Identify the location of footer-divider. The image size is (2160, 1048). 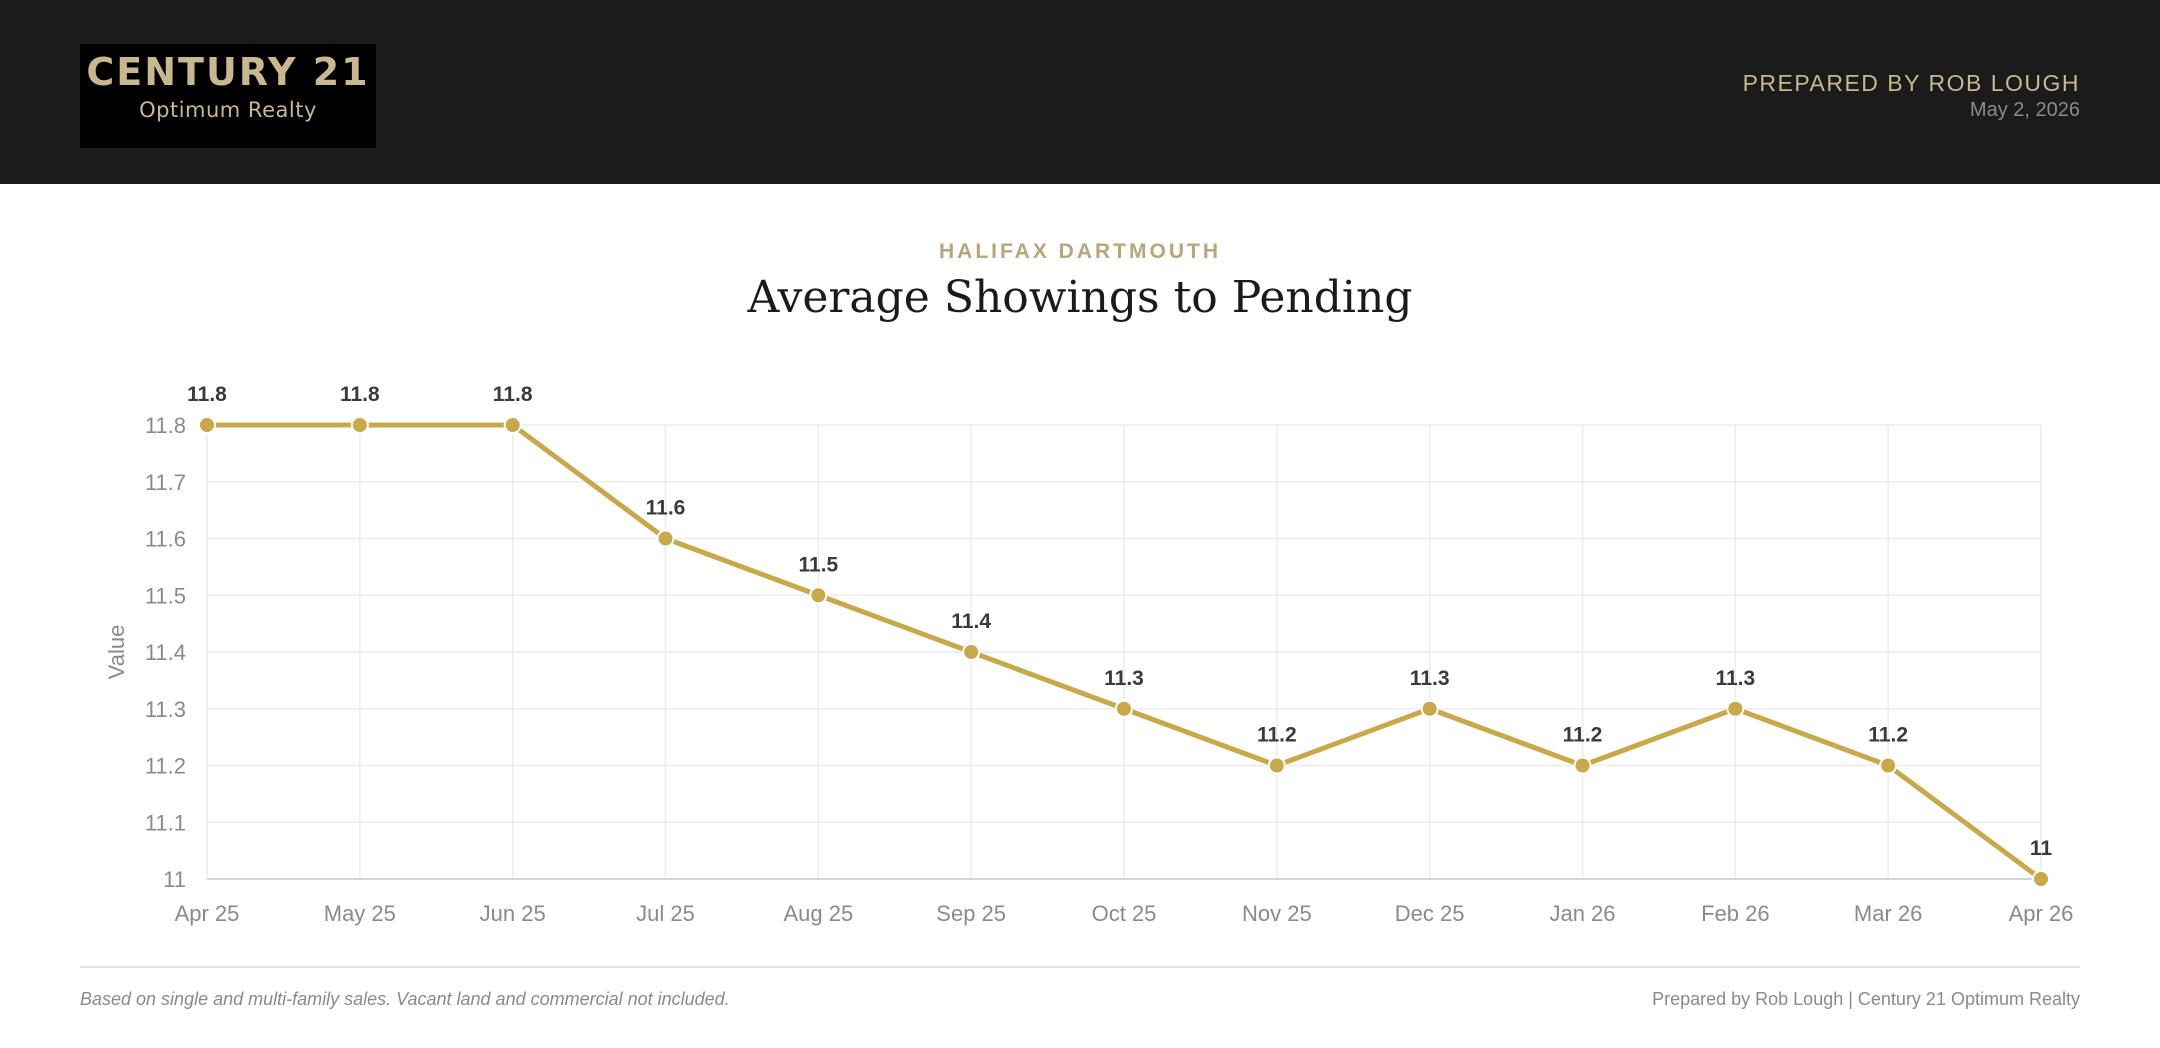
(1080, 967).